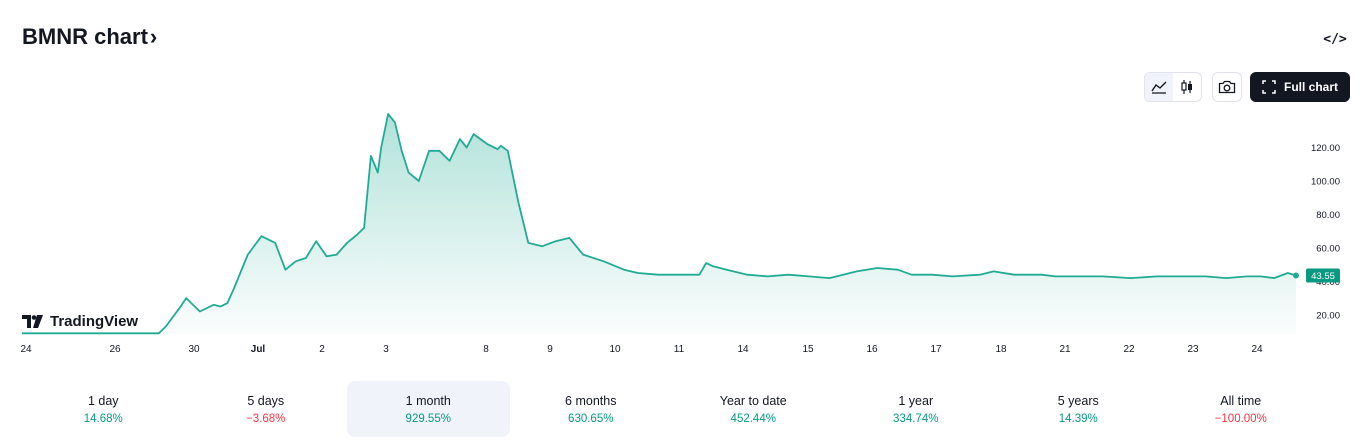 This screenshot has height=442, width=1366. Describe the element at coordinates (591, 409) in the screenshot. I see `period-tab: 6 months 630.65%` at that location.